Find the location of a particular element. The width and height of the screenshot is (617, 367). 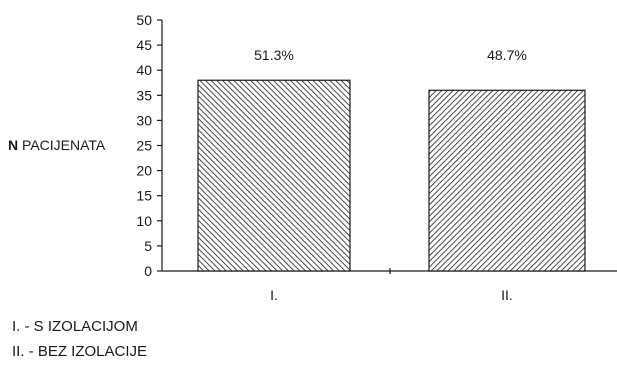

legend-entry-2: II. - BEZ IZOLACIJE is located at coordinates (80, 351).